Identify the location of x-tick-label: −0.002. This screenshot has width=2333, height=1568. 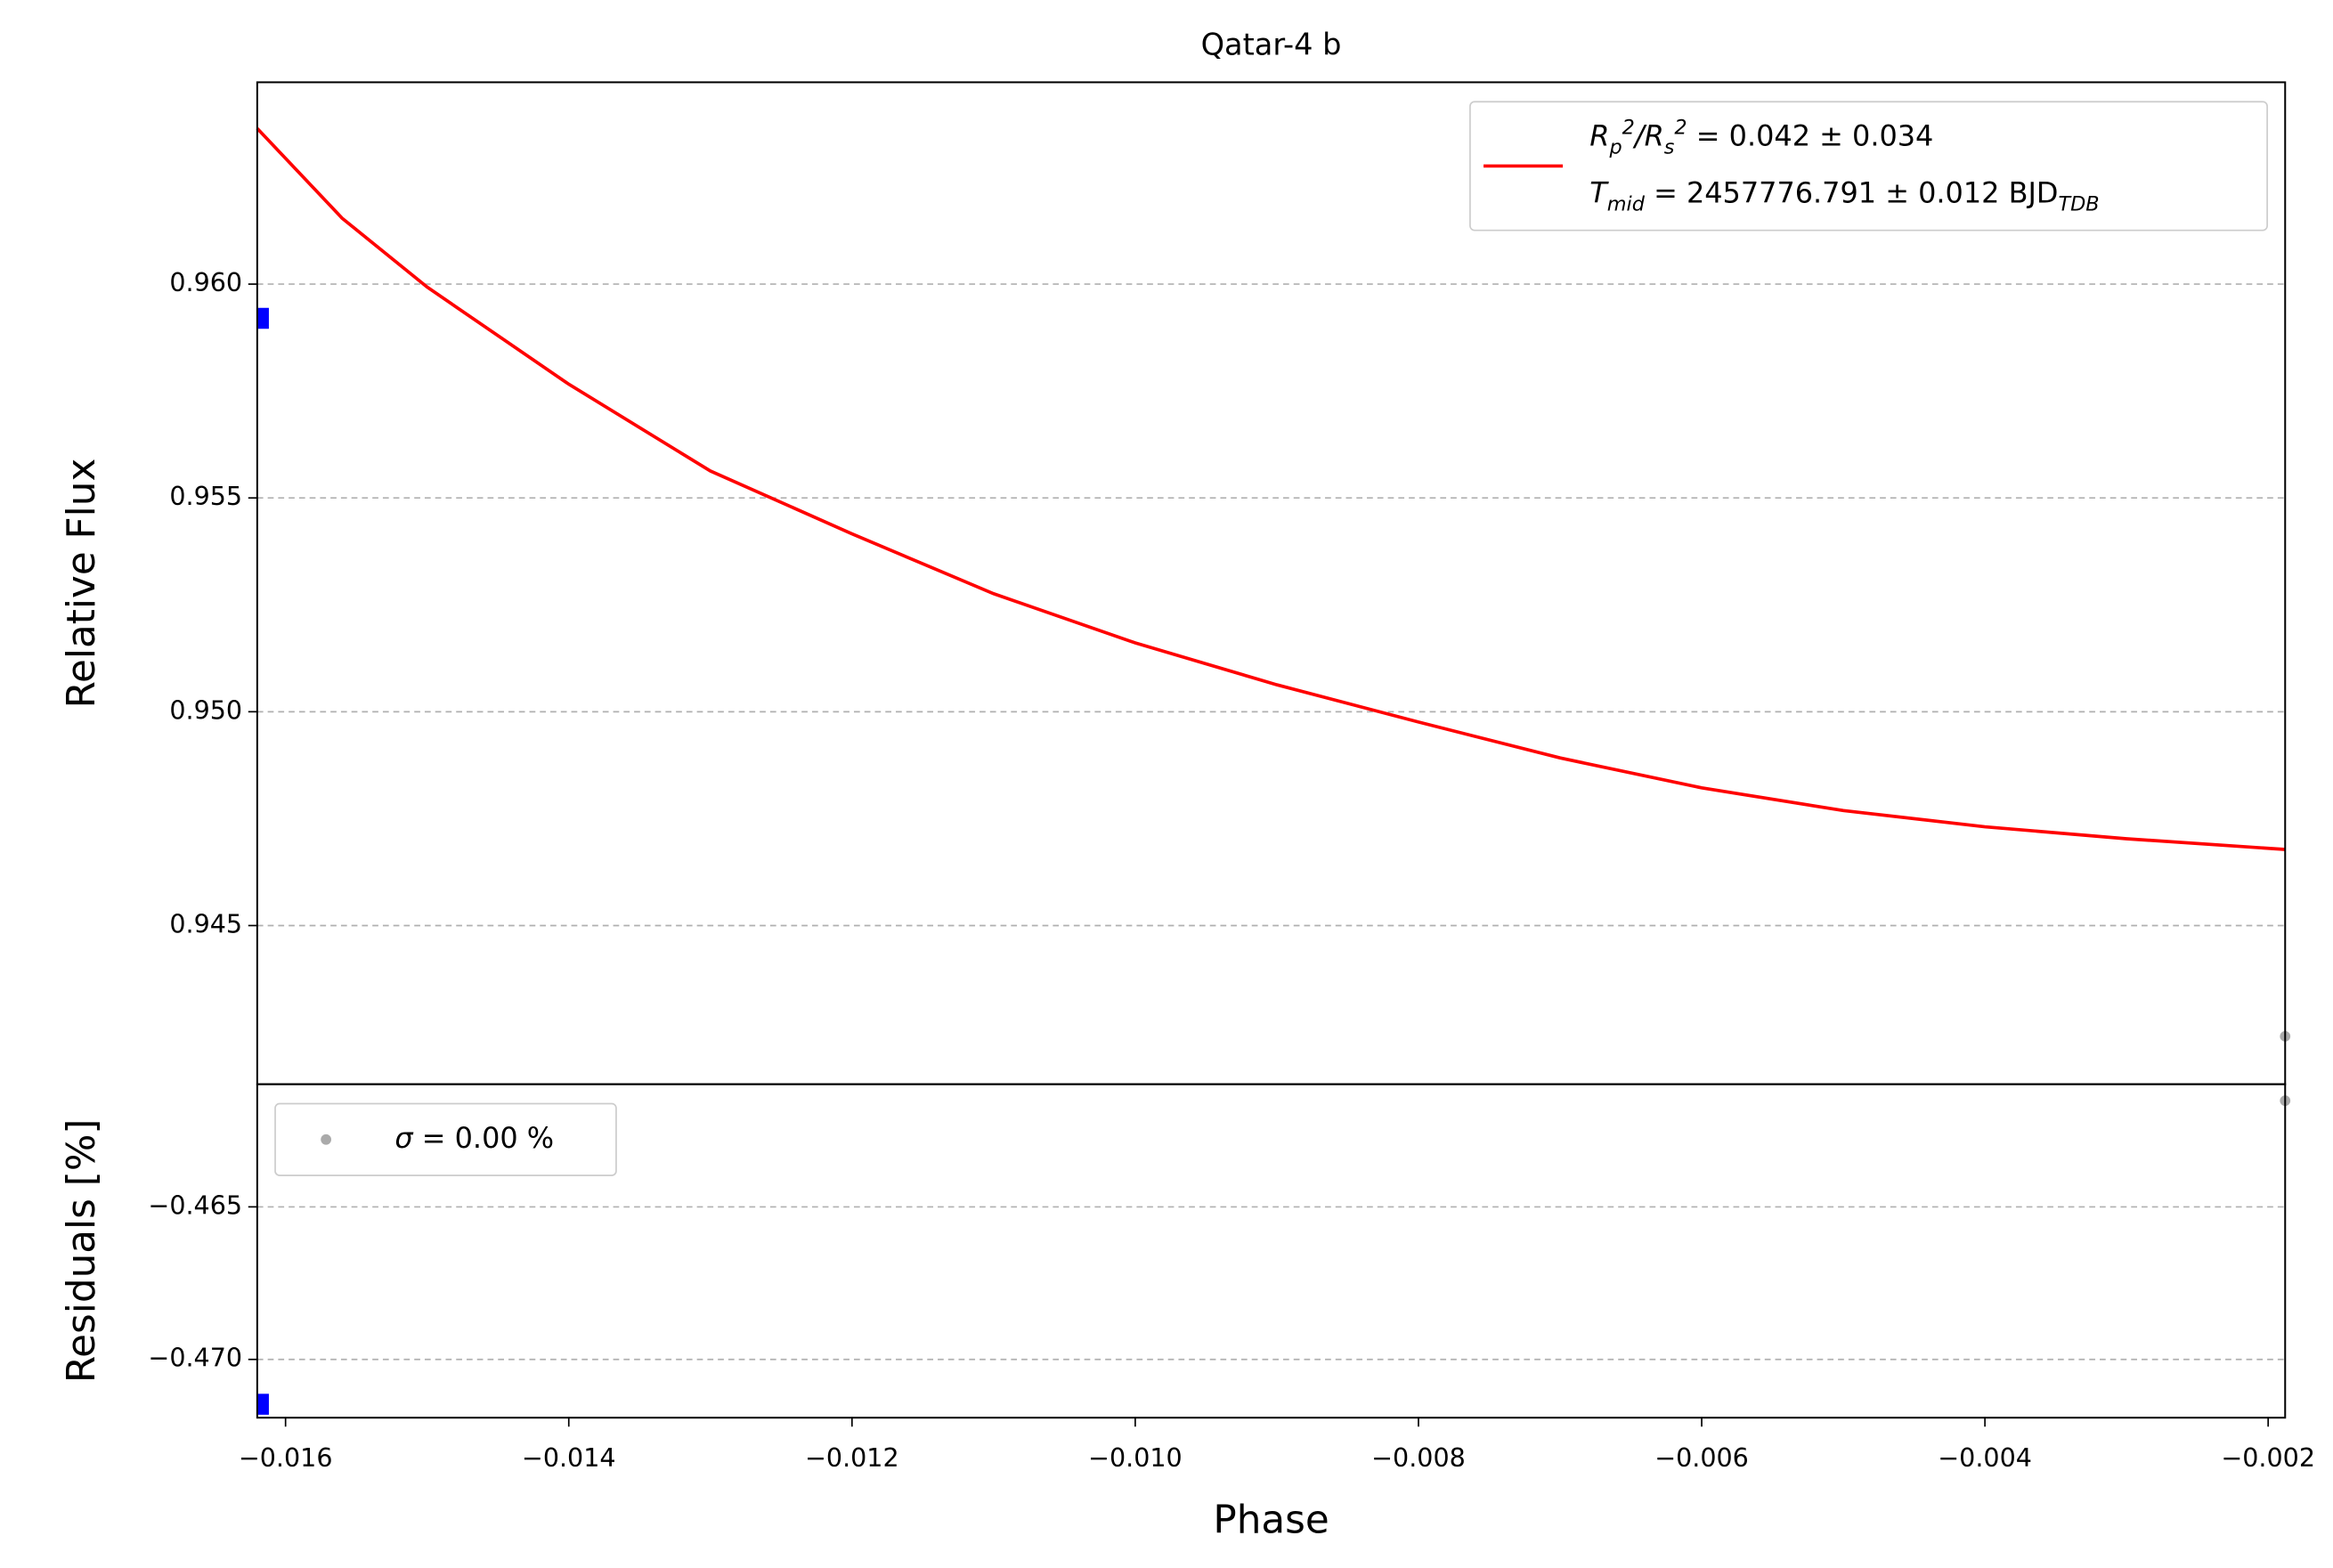
(2268, 1457).